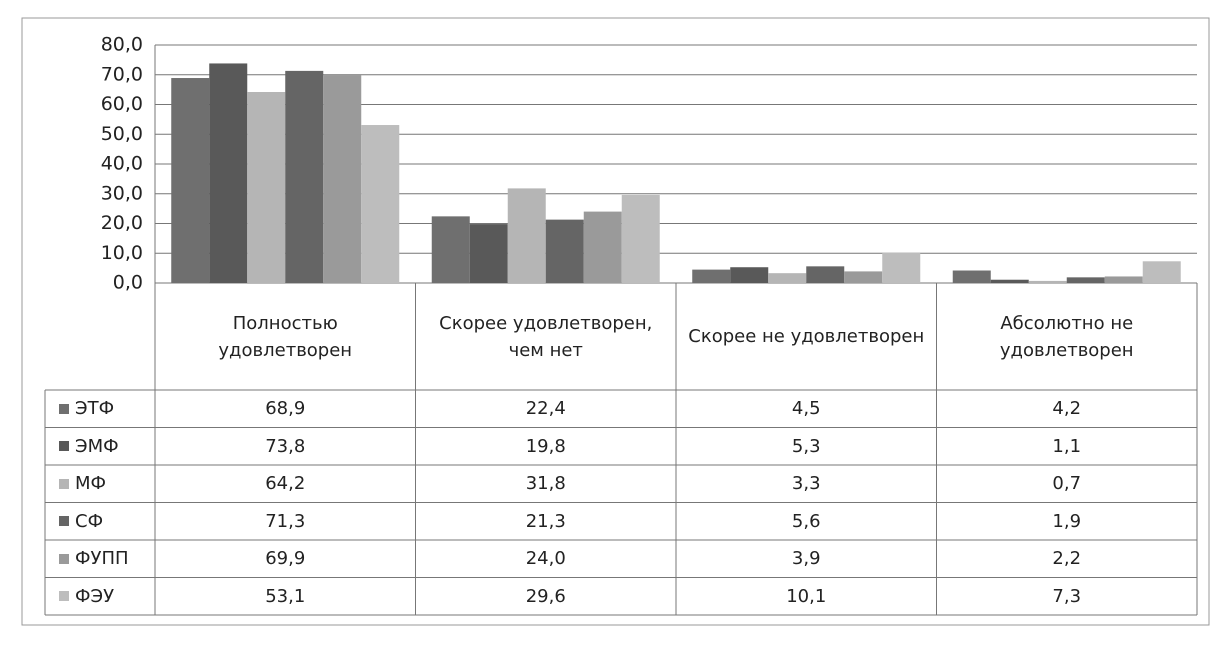 Image resolution: width=1227 pixels, height=651 pixels. I want to click on y-tick-label: 70,0, so click(122, 74).